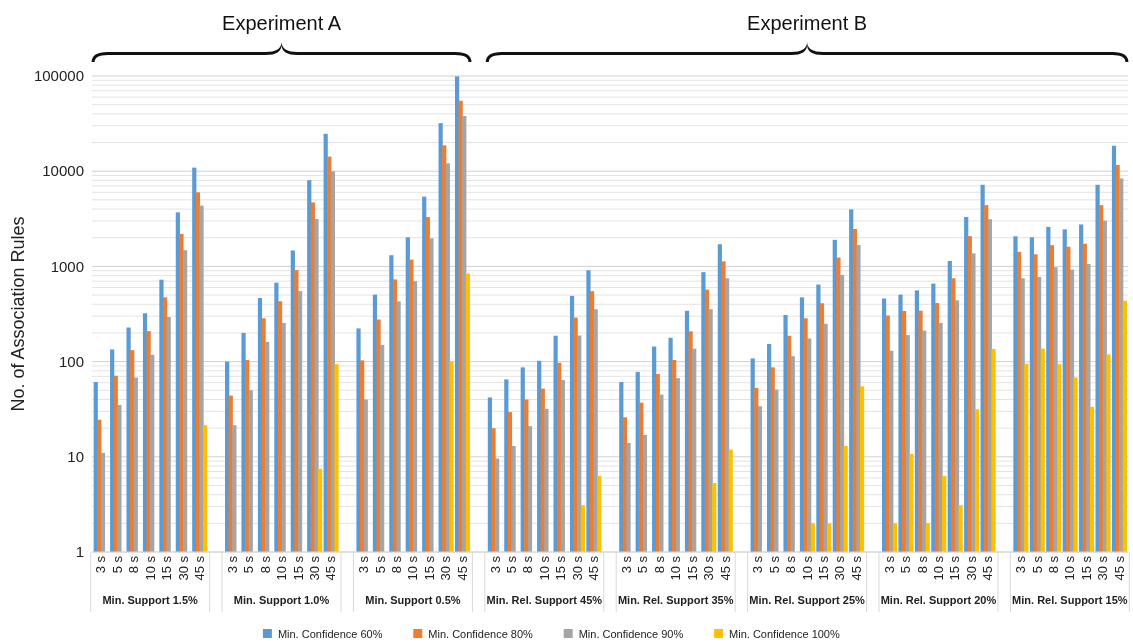 The width and height of the screenshot is (1133, 644). I want to click on y-tick-label: 10000, so click(63, 171).